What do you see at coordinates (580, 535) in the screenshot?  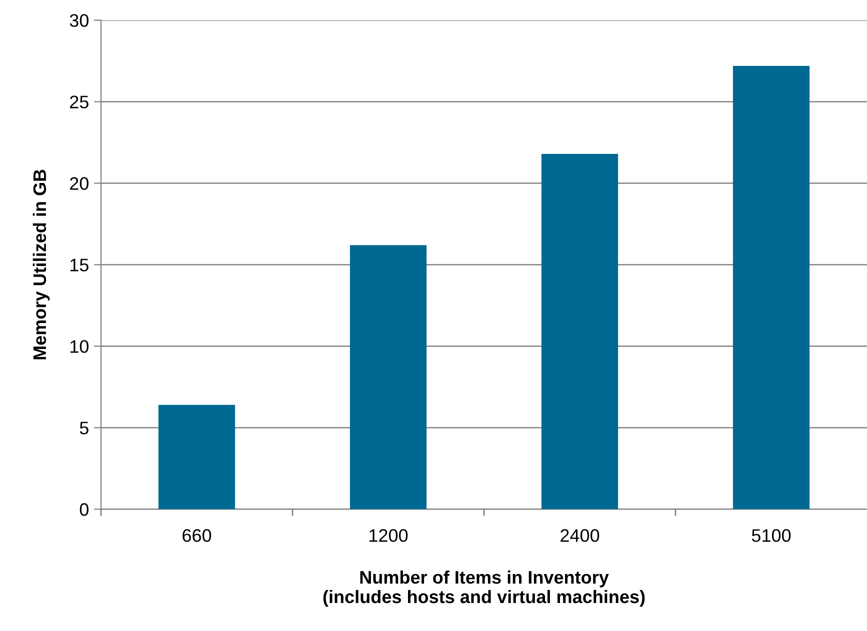 I see `x-tick-label: 2400` at bounding box center [580, 535].